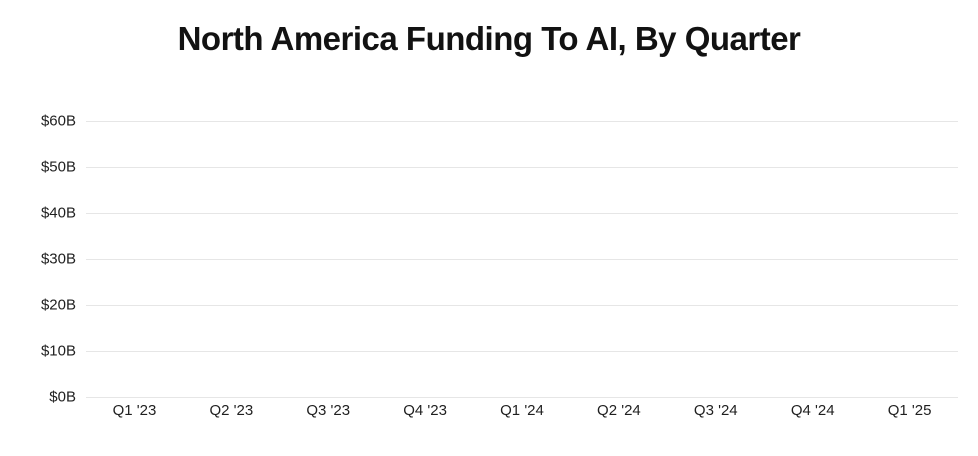  Describe the element at coordinates (62, 397) in the screenshot. I see `y-tick-label: $0B` at that location.